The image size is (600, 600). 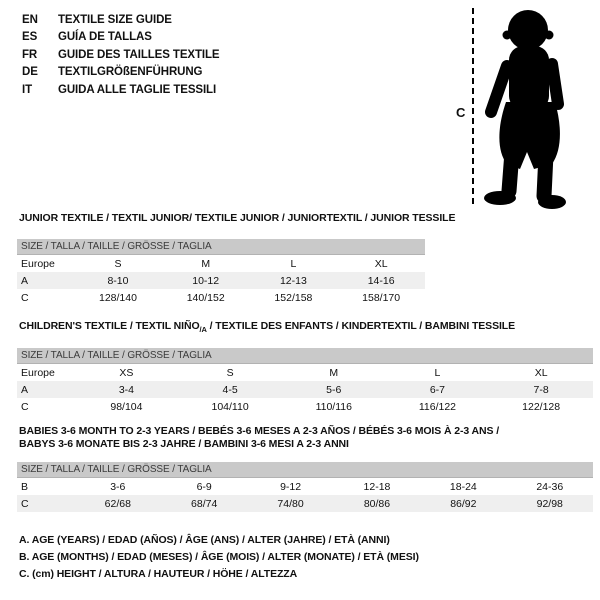 I want to click on cell: 116/122, so click(x=437, y=406).